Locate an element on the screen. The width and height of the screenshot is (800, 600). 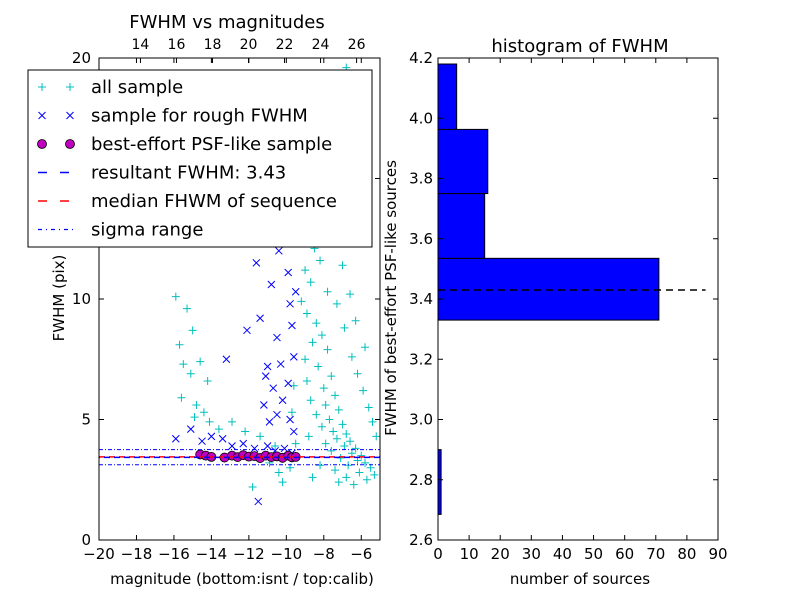
scatter-title: FWHM vs magnitudes is located at coordinates (226, 22).